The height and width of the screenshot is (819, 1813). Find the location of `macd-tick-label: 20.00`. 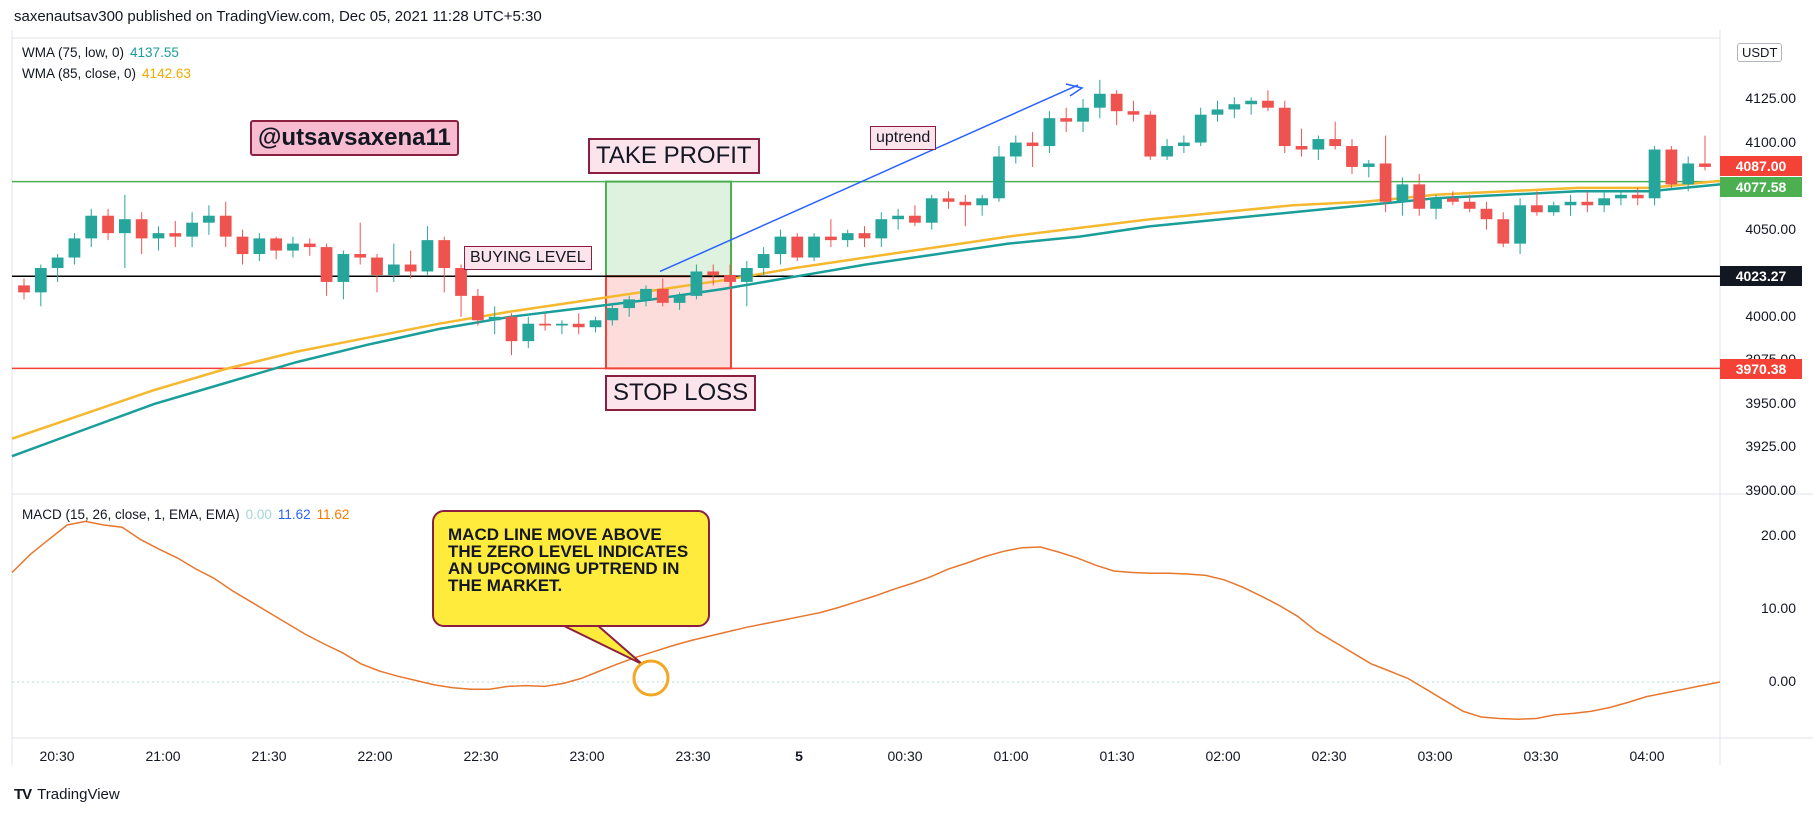

macd-tick-label: 20.00 is located at coordinates (1778, 535).